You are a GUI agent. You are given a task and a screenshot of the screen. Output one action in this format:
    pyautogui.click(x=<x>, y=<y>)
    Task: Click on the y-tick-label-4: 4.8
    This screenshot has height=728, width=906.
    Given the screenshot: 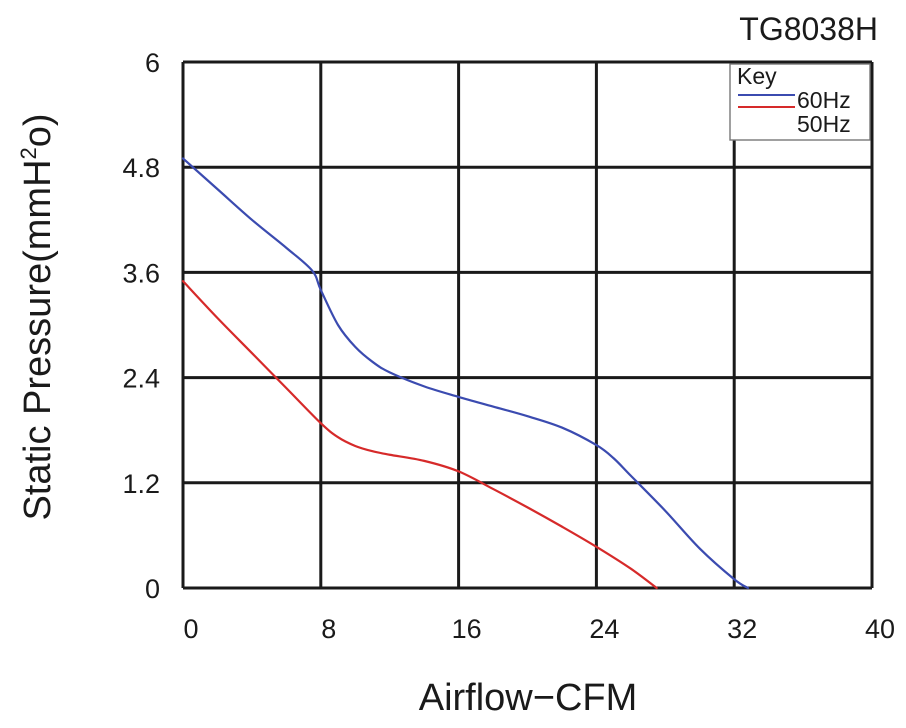 What is the action you would take?
    pyautogui.click(x=141, y=168)
    